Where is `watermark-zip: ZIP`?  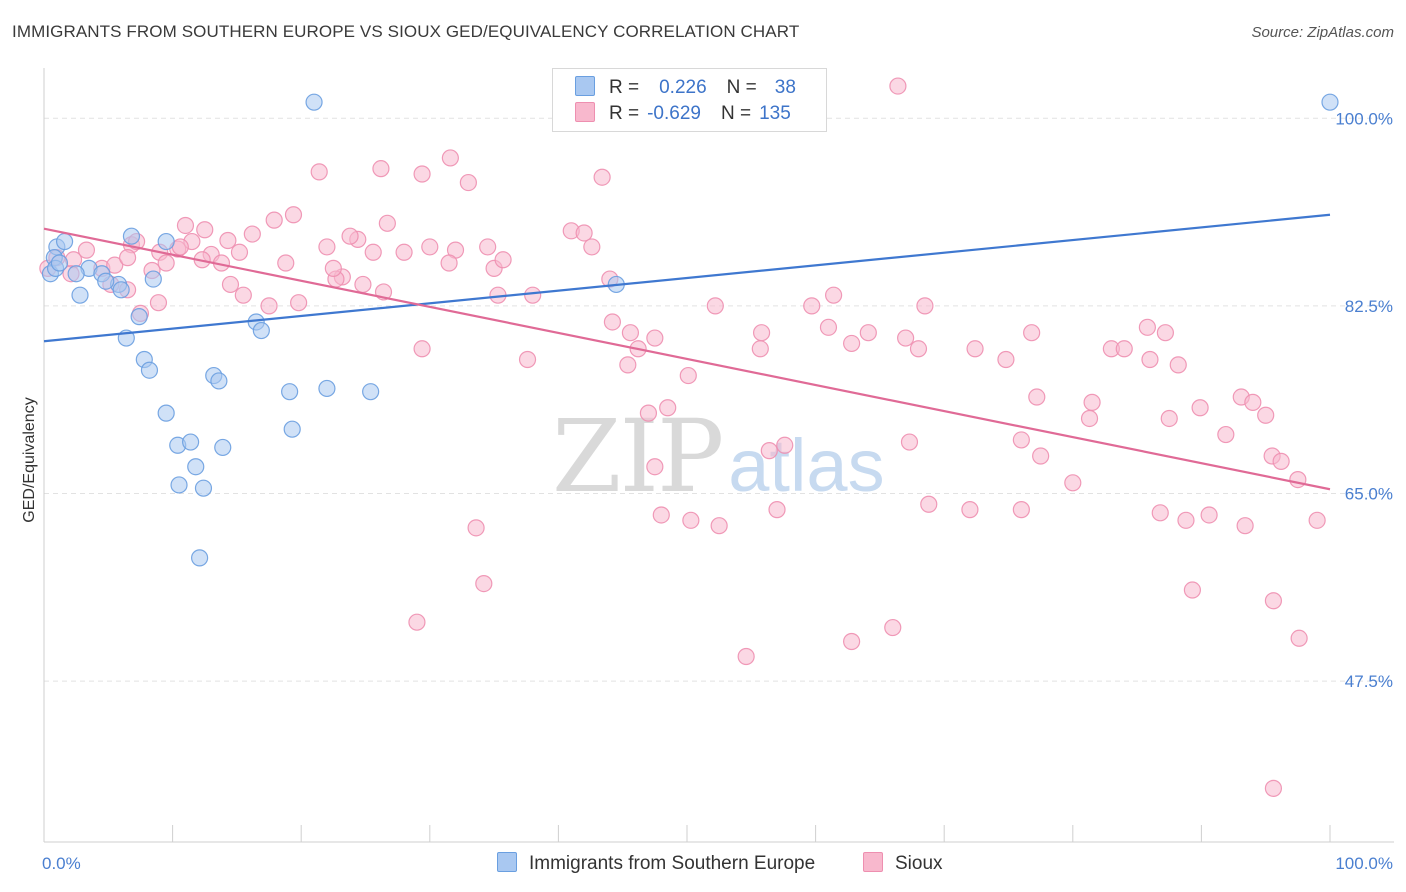 watermark-zip: ZIP is located at coordinates (638, 456).